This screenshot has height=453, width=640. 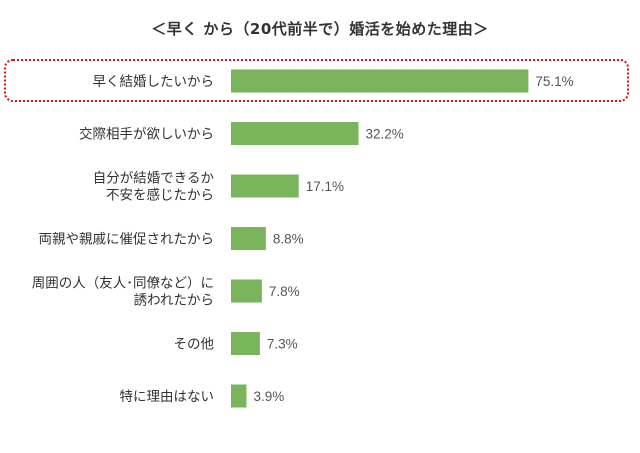 What do you see at coordinates (146, 134) in the screenshot?
I see `category-label-1: 交際相手が欲しいから` at bounding box center [146, 134].